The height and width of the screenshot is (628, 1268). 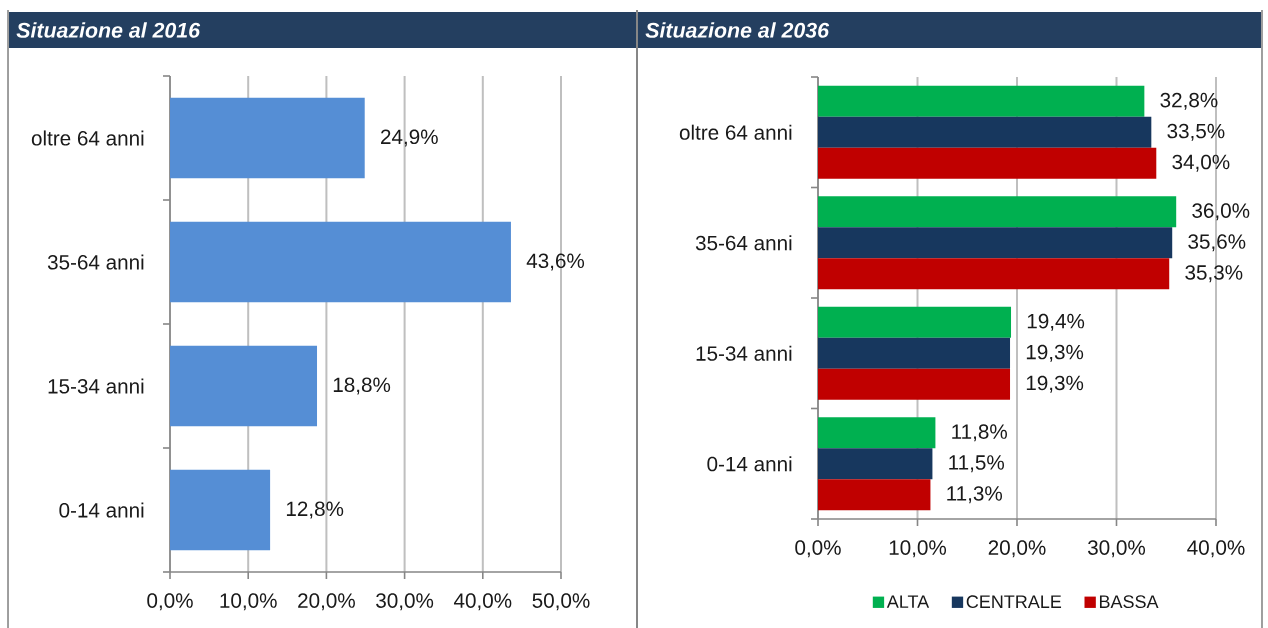 What do you see at coordinates (977, 464) in the screenshot?
I see `data-label: 11,5%` at bounding box center [977, 464].